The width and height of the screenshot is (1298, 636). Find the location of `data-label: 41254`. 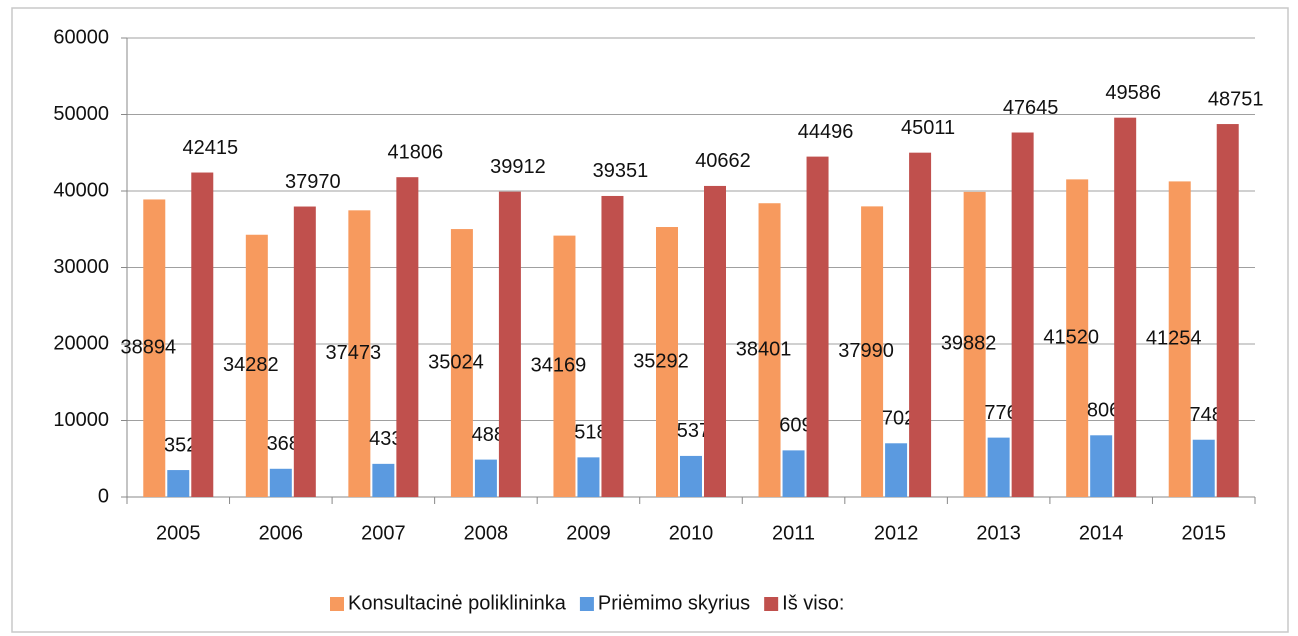

data-label: 41254 is located at coordinates (1174, 338).